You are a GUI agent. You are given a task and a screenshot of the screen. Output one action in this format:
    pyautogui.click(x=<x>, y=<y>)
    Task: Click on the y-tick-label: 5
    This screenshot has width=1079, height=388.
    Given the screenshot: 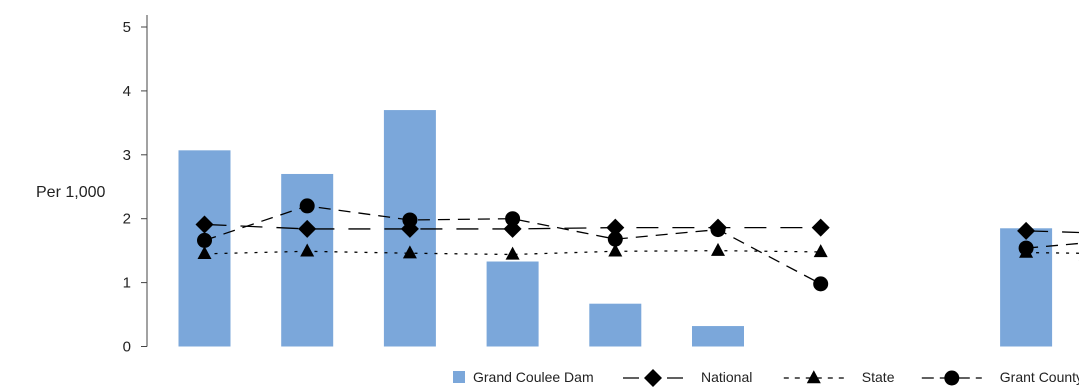 What is the action you would take?
    pyautogui.click(x=127, y=27)
    